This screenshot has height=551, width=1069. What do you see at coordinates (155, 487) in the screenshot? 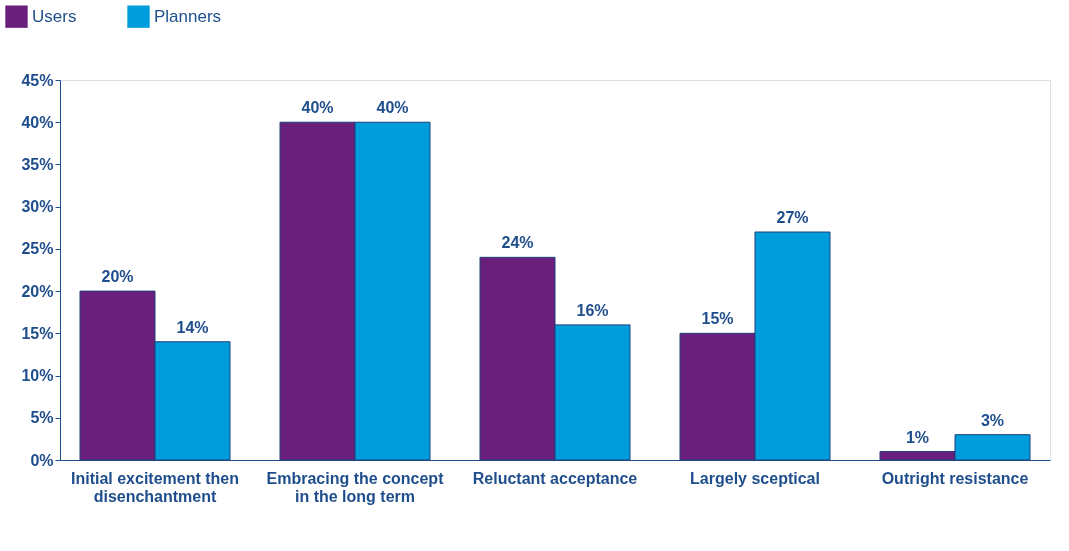
I see `x-tick-label: Initial excitement then disenchantment` at bounding box center [155, 487].